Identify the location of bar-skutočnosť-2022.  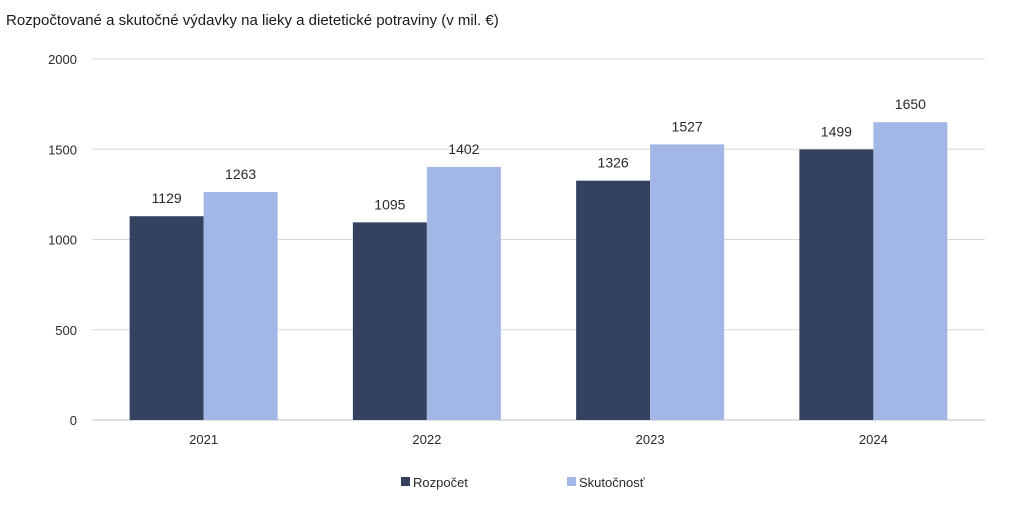
(463, 293).